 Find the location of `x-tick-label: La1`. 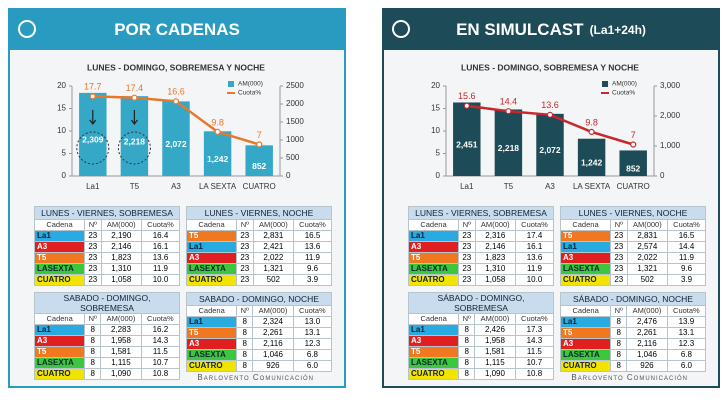

x-tick-label: La1 is located at coordinates (93, 186).